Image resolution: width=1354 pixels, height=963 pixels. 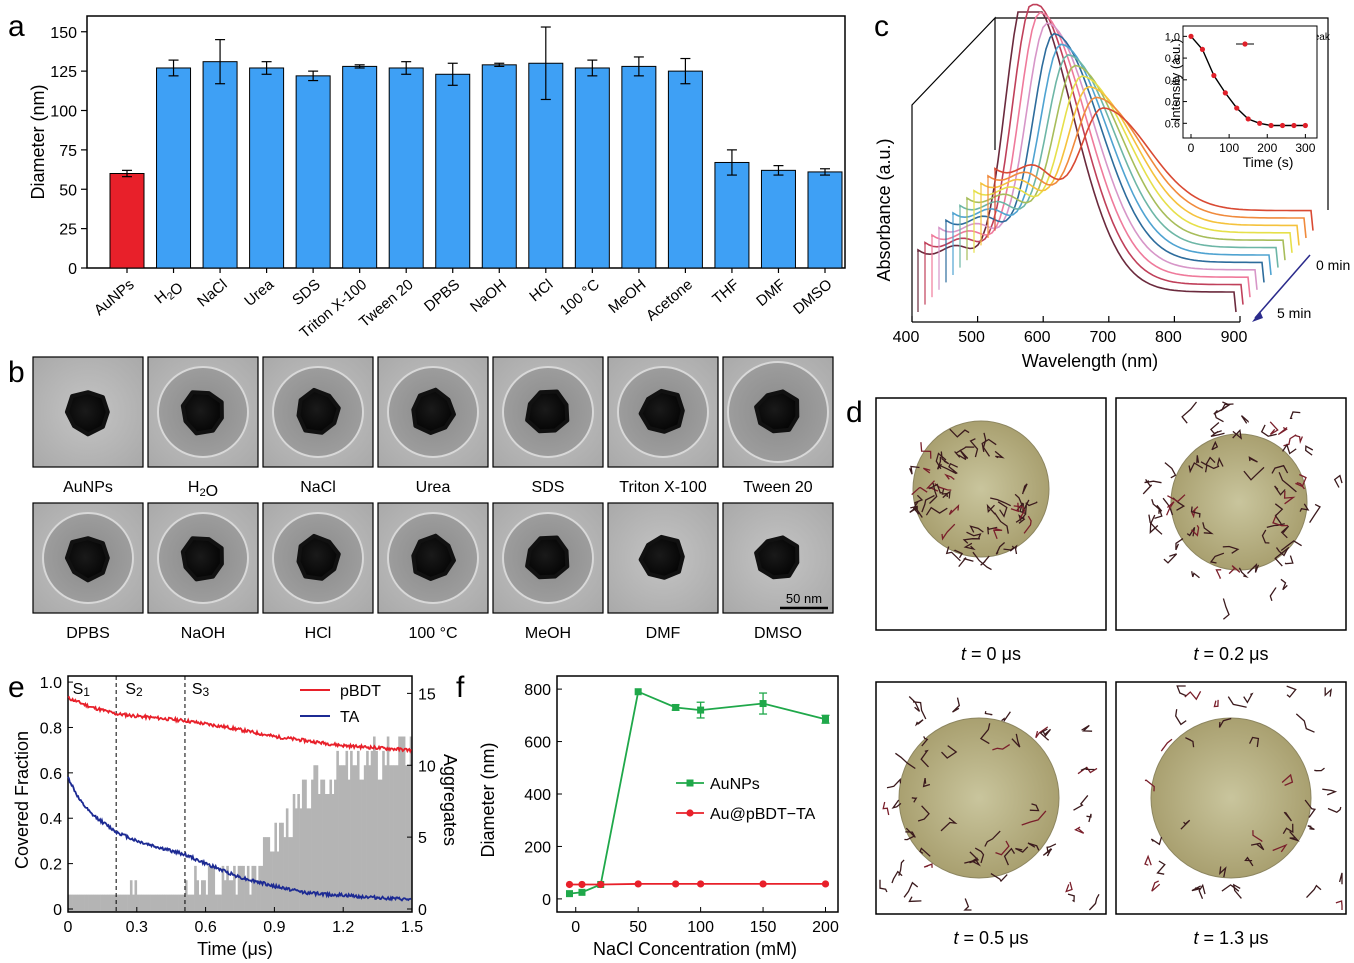 I want to click on series-ta, so click(x=239, y=839).